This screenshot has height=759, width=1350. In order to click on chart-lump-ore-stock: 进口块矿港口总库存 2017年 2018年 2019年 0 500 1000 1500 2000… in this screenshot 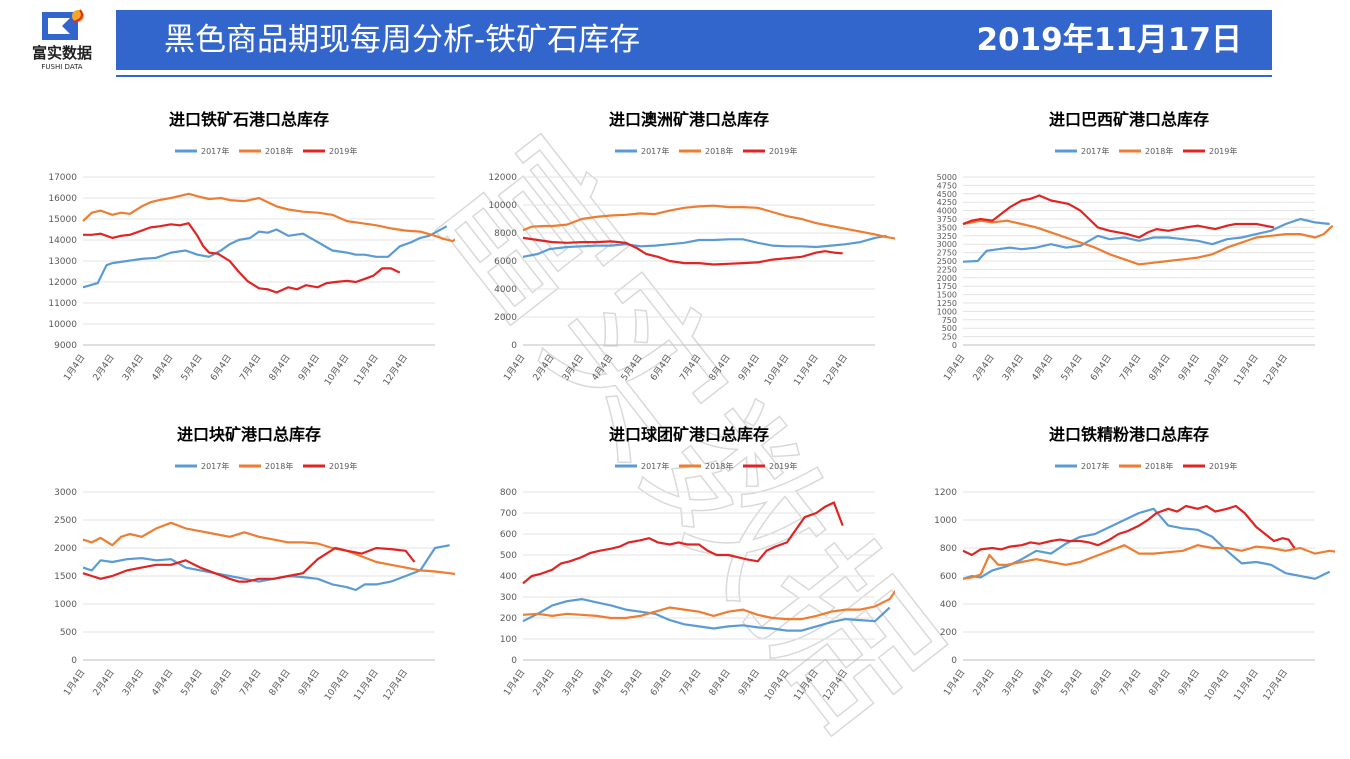, I will do `click(240, 570)`.